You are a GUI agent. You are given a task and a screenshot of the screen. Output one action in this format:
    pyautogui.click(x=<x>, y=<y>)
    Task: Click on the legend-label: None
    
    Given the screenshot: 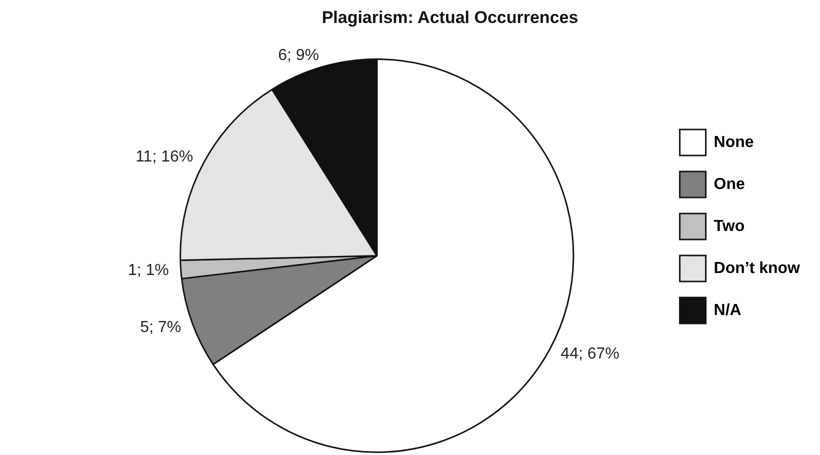 What is the action you would take?
    pyautogui.click(x=734, y=142)
    